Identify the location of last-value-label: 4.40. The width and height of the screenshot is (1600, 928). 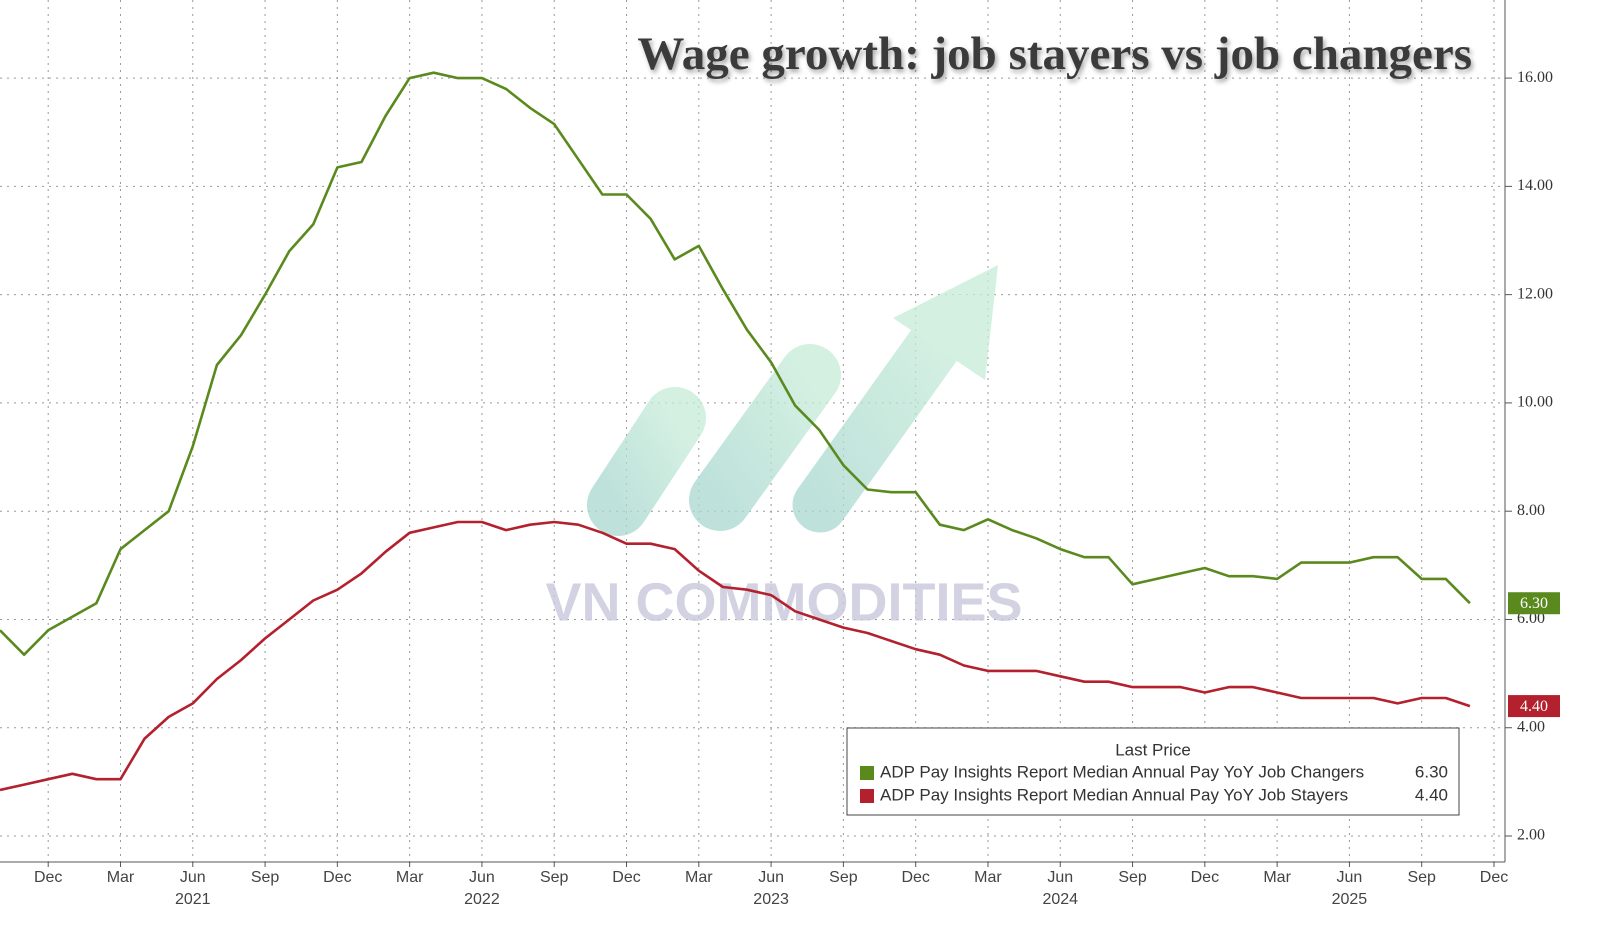
(1534, 706).